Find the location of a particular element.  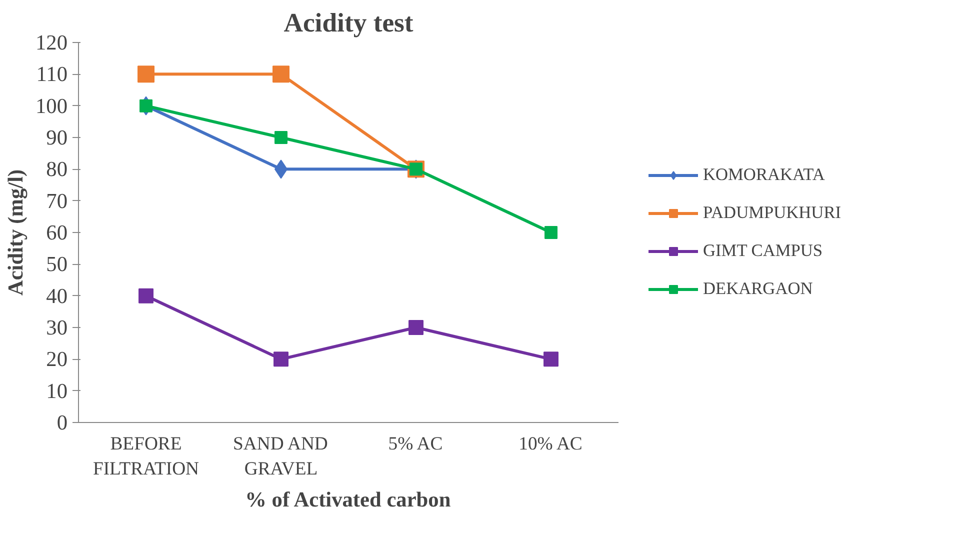

x-tick-label: BEFORE FILTRATION is located at coordinates (146, 457).